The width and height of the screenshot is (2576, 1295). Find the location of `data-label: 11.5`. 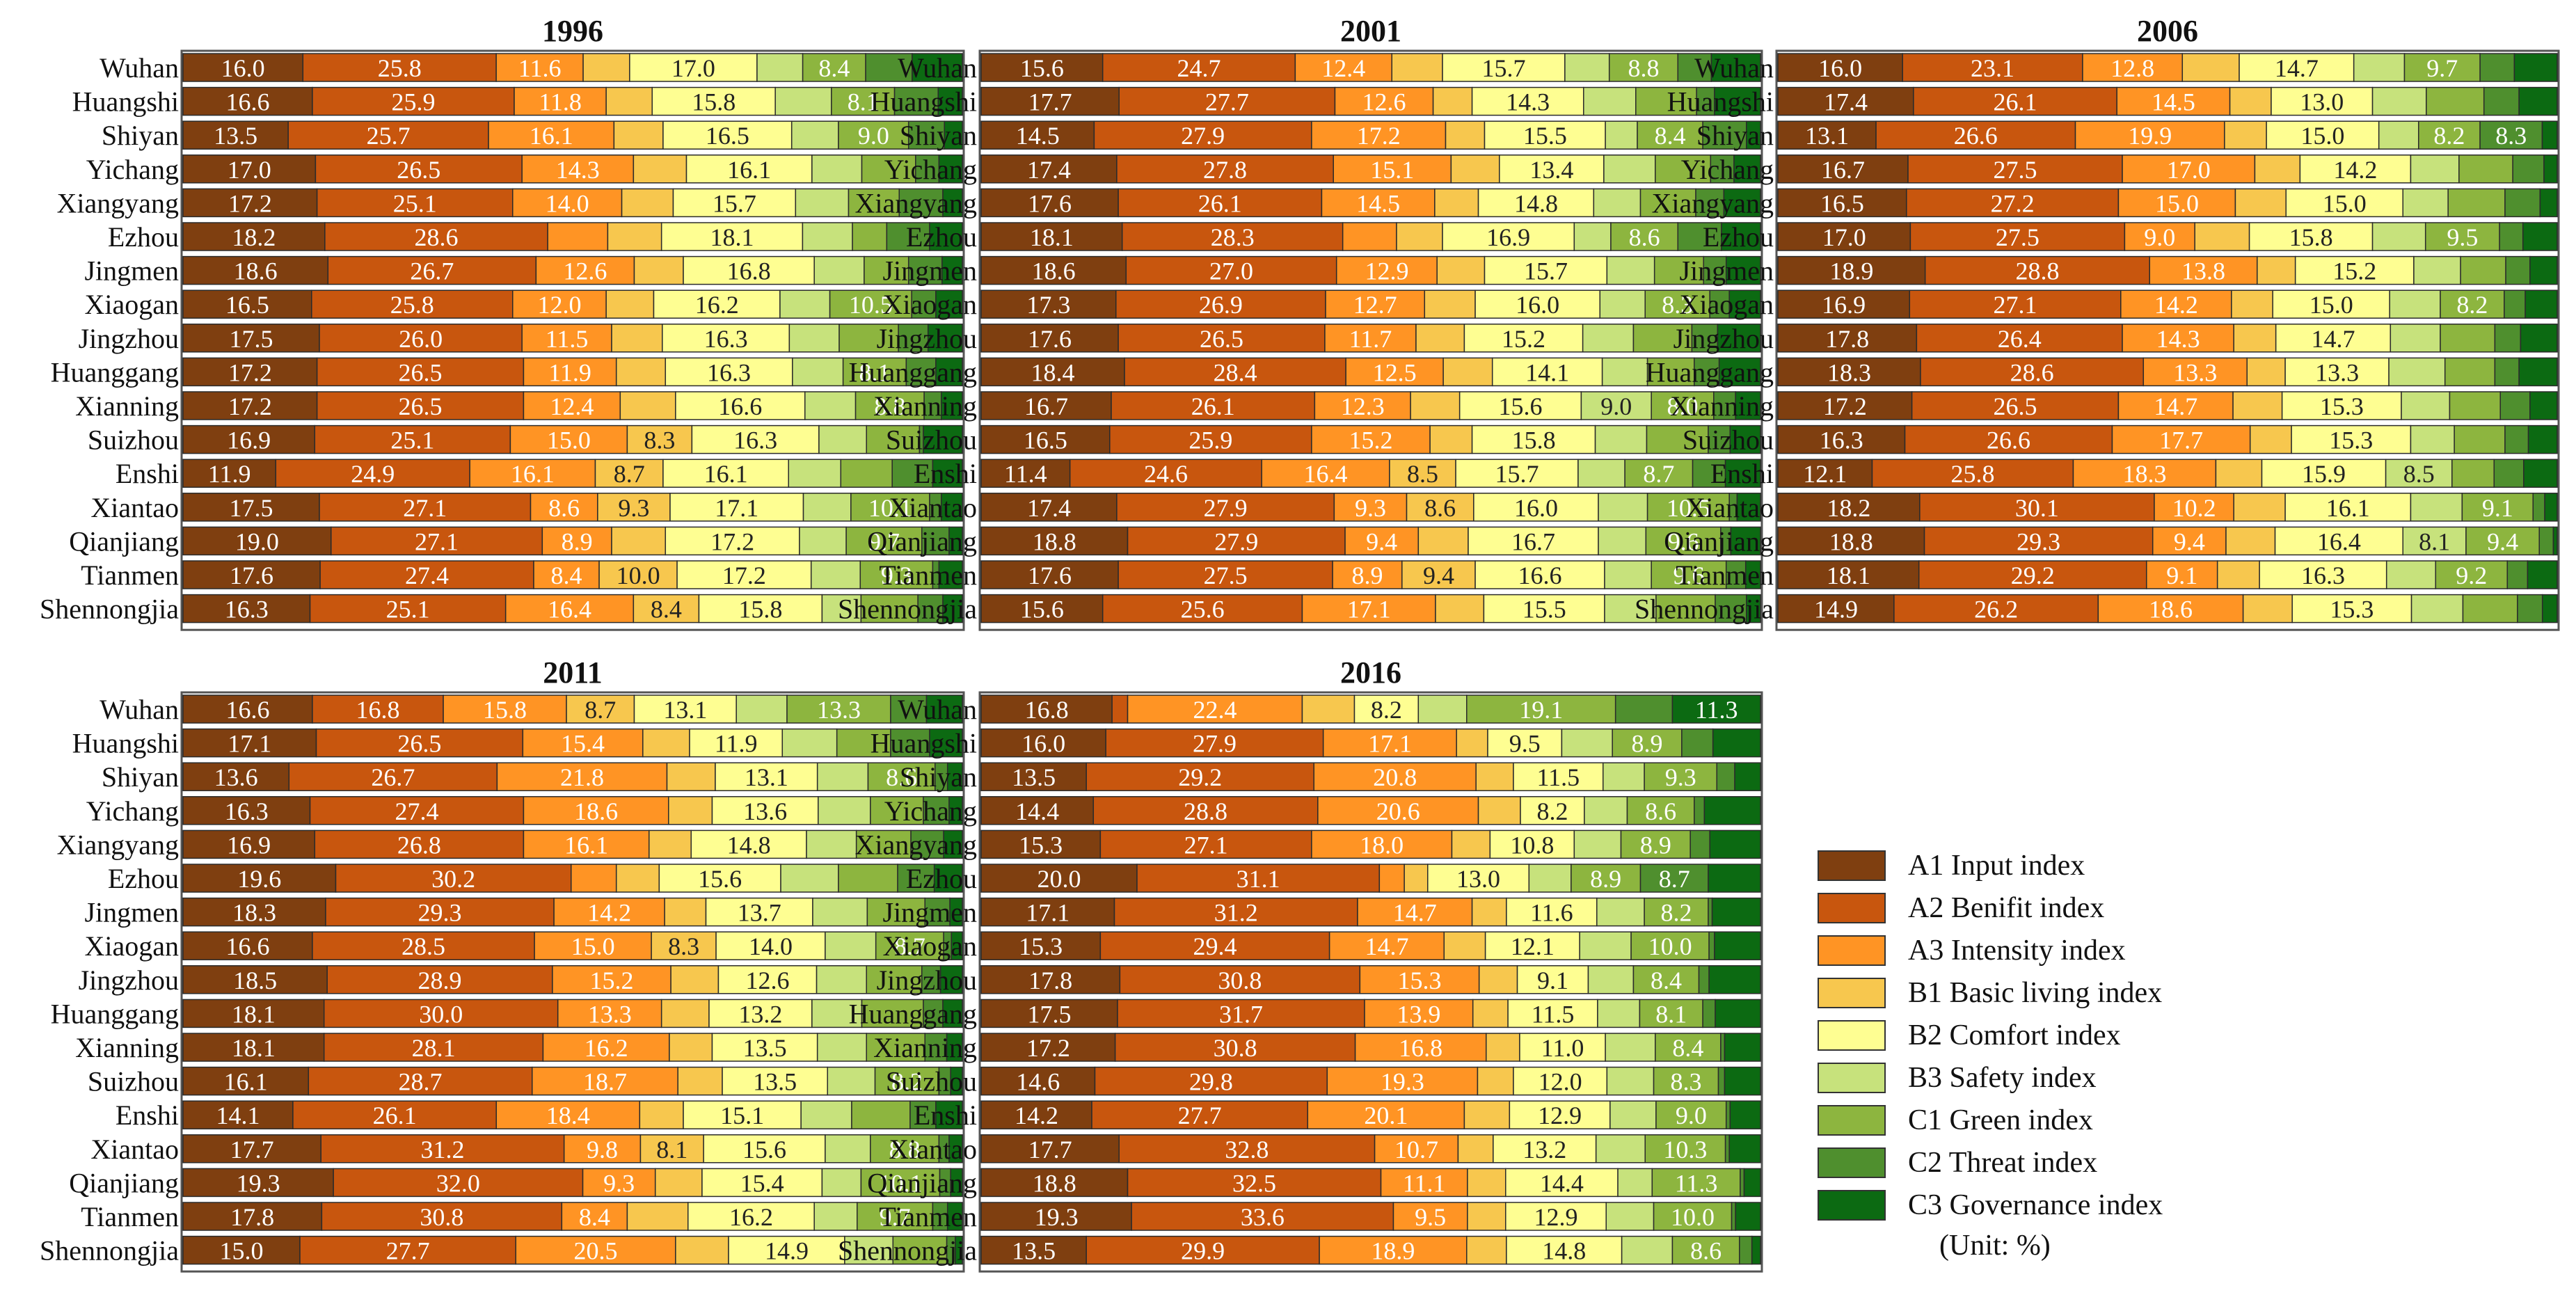

data-label: 11.5 is located at coordinates (567, 339).